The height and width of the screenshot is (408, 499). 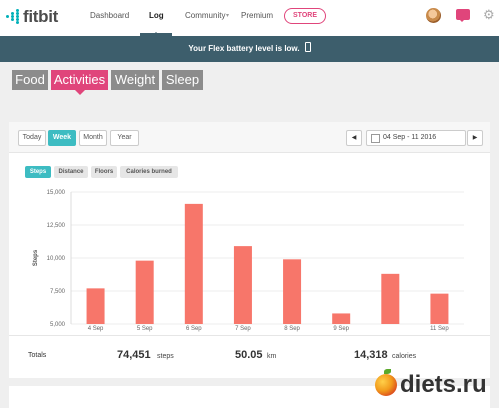 I want to click on avatar, so click(x=433, y=15).